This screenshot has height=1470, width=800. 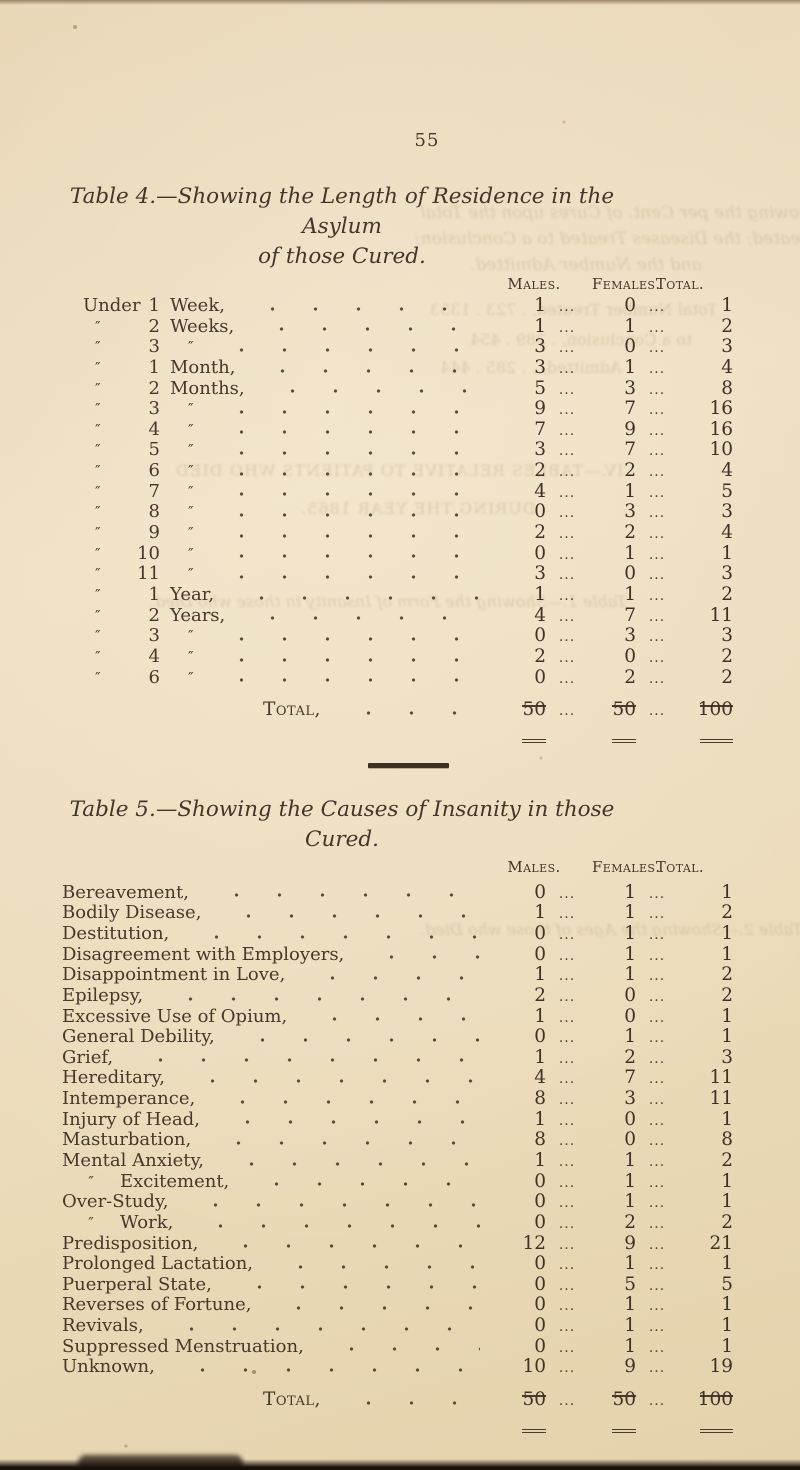 I want to click on row-label: Bodily Disease,, so click(x=132, y=913).